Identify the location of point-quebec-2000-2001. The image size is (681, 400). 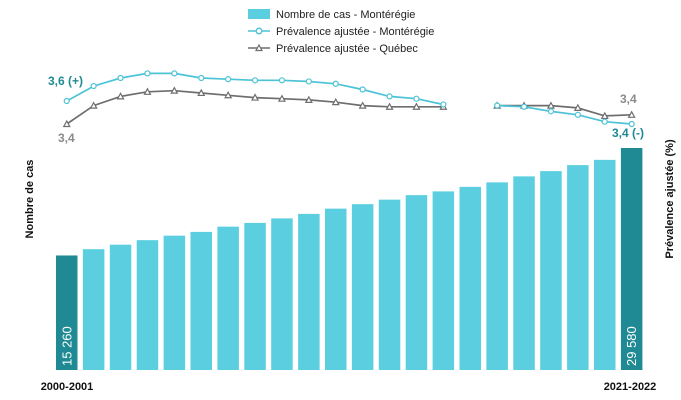
(66, 123).